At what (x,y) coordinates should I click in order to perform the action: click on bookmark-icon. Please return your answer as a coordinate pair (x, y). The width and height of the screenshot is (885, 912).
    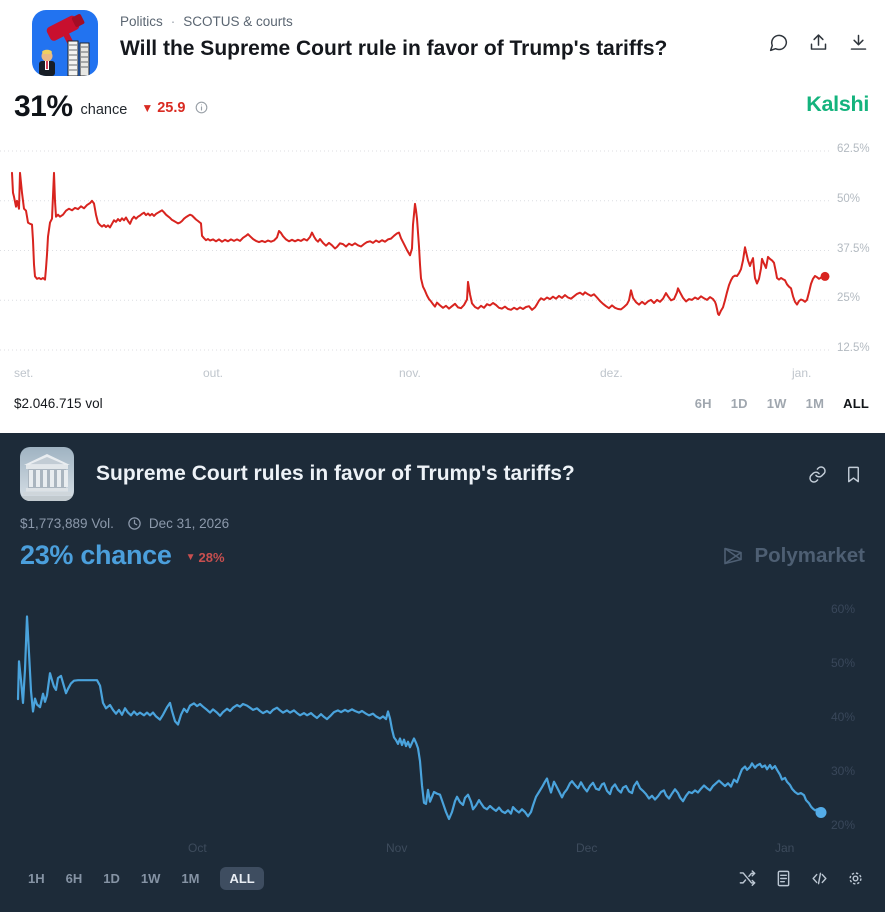
    Looking at the image, I should click on (853, 474).